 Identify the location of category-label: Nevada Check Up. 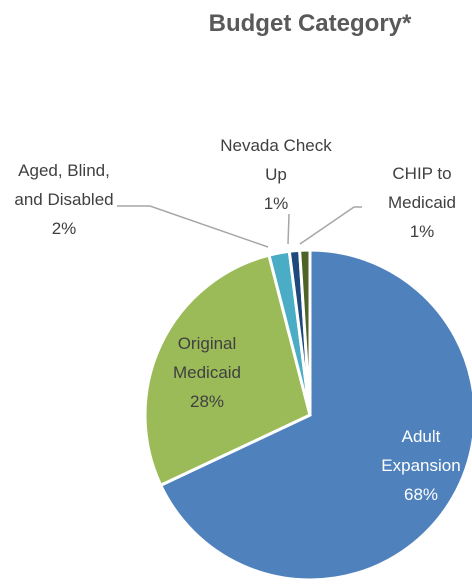
(276, 160).